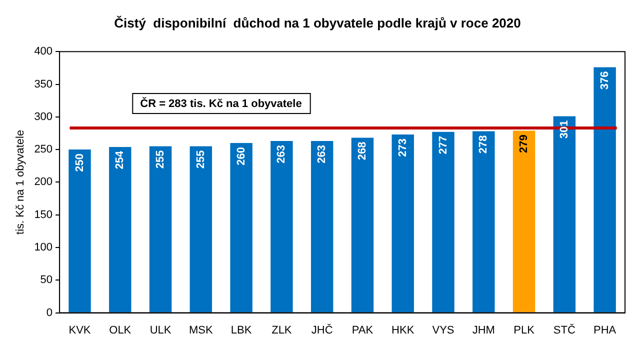 The image size is (639, 344). What do you see at coordinates (322, 329) in the screenshot?
I see `x-tick-label: JHČ` at bounding box center [322, 329].